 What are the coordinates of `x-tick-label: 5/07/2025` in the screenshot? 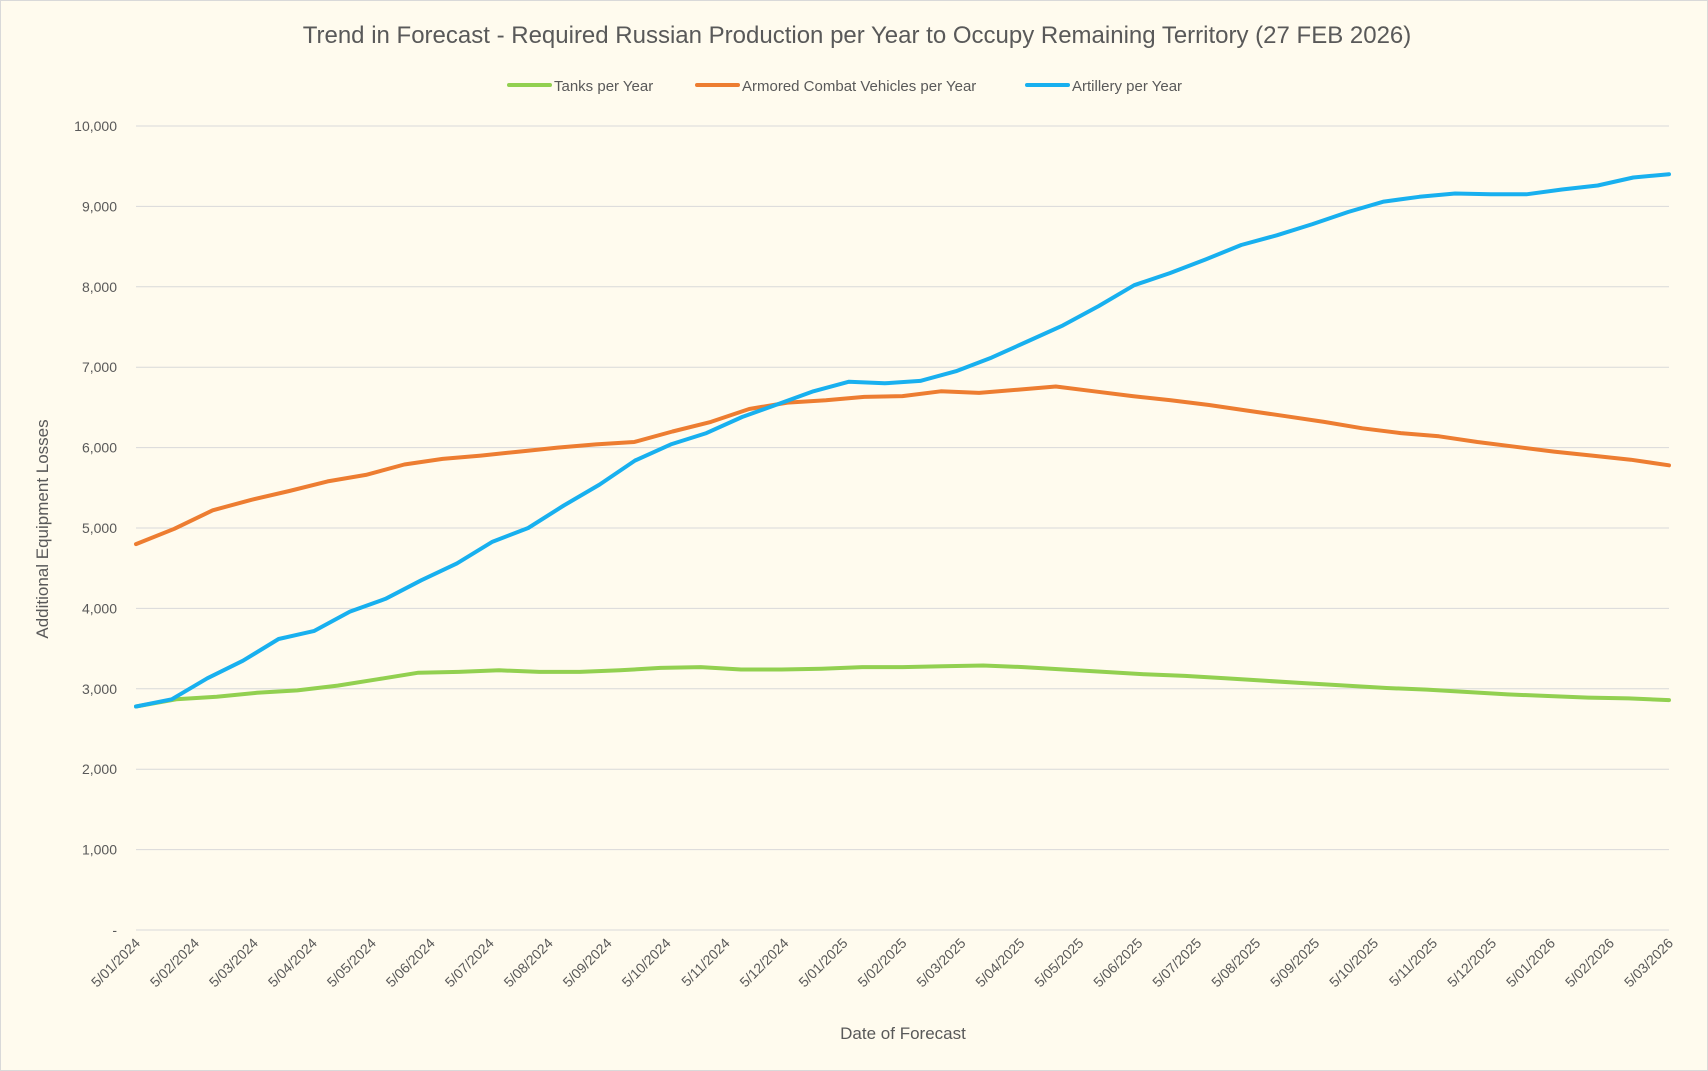 It's located at (1177, 963).